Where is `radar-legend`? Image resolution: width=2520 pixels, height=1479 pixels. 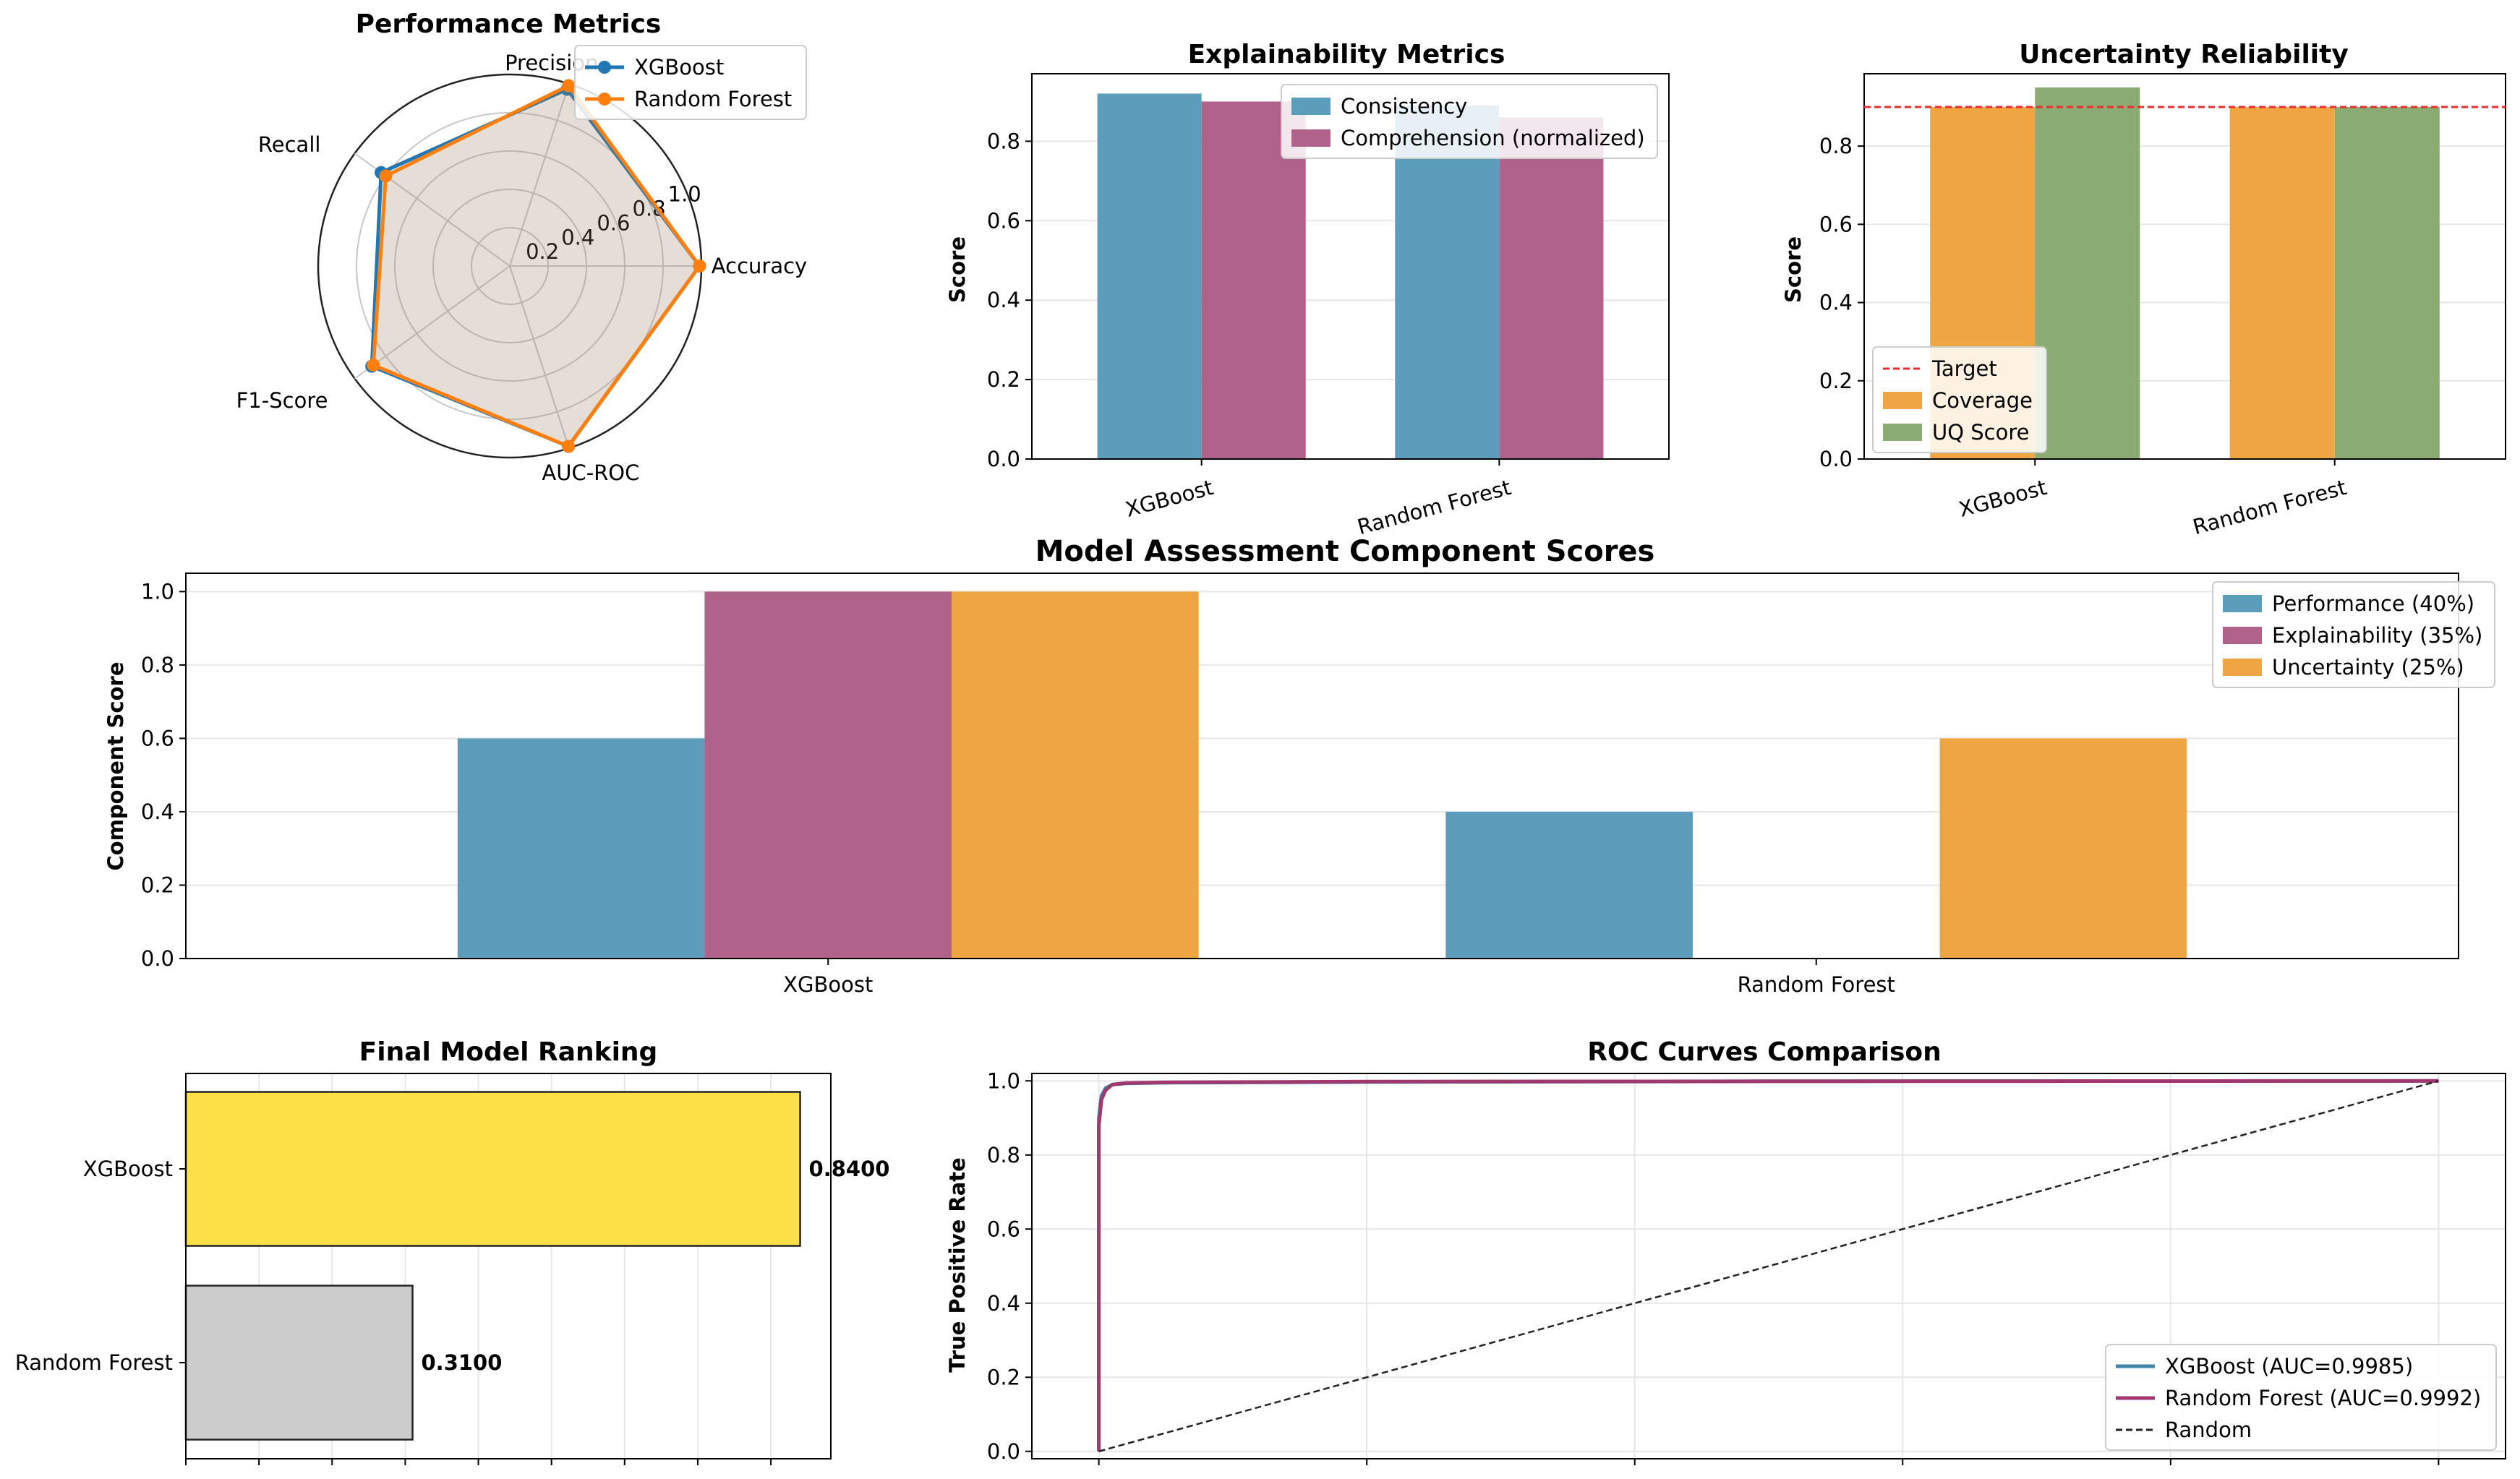 radar-legend is located at coordinates (690, 82).